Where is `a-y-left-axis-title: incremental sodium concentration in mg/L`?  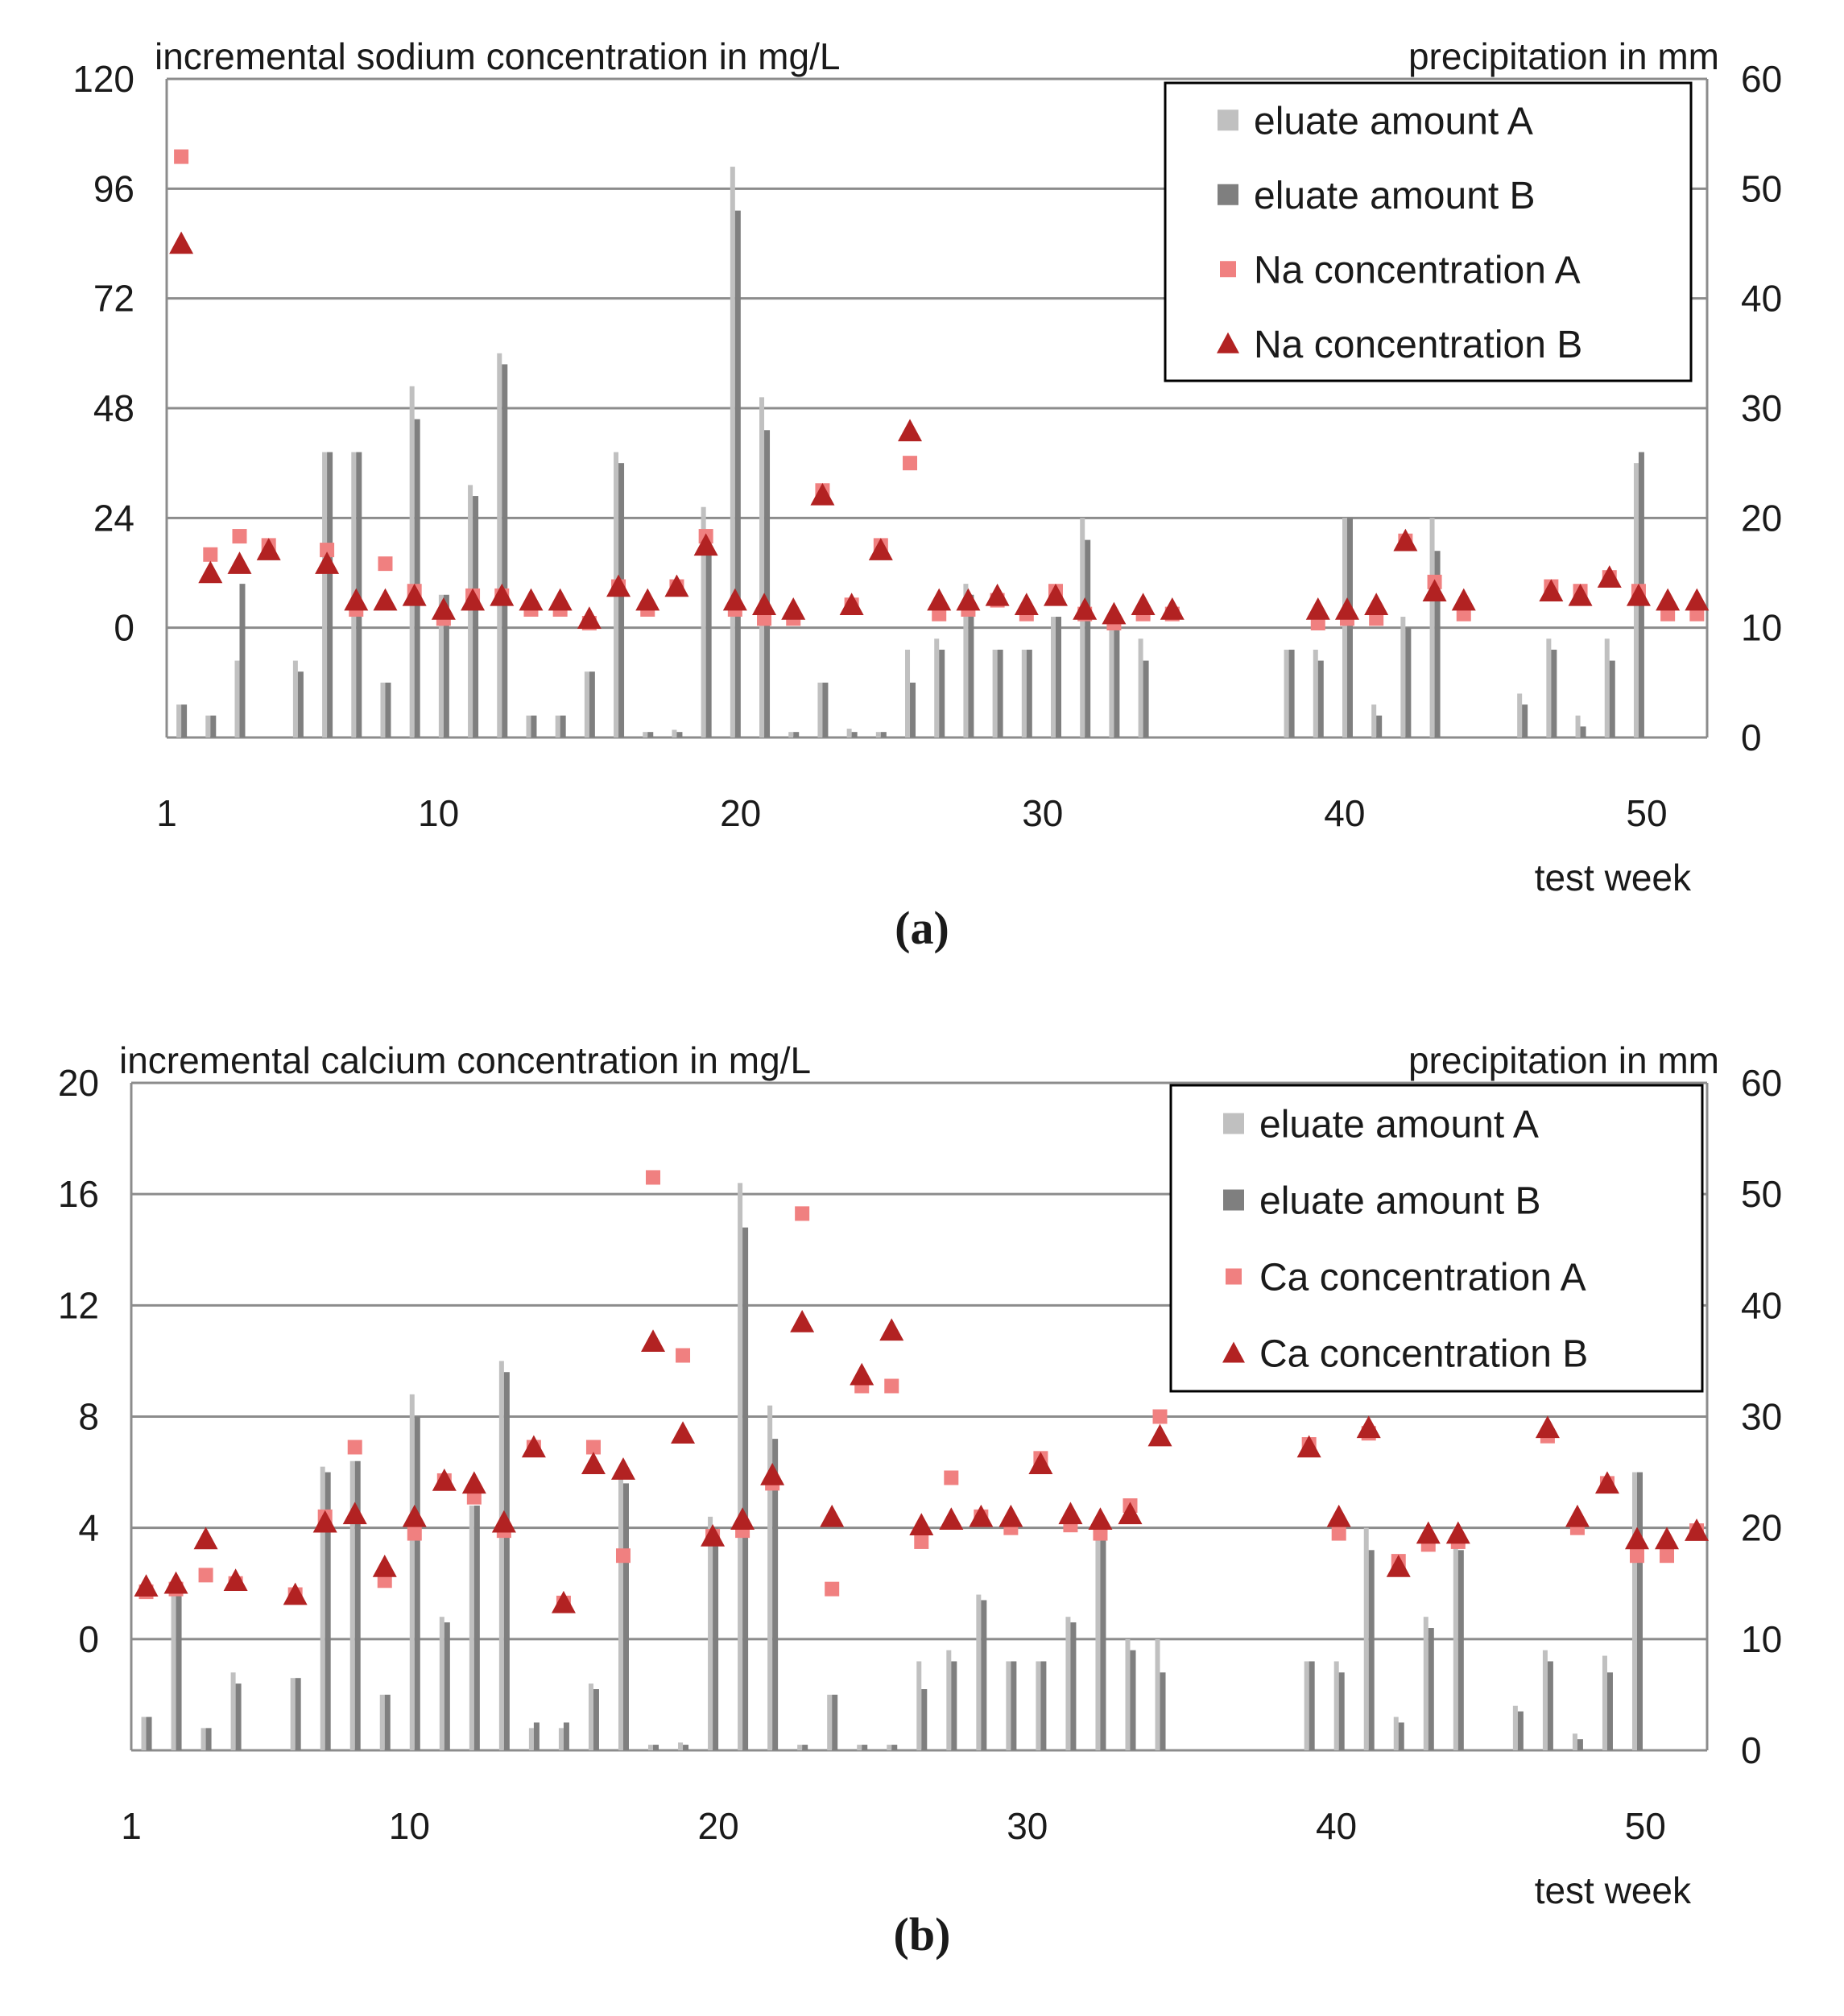 a-y-left-axis-title: incremental sodium concentration in mg/L is located at coordinates (497, 56).